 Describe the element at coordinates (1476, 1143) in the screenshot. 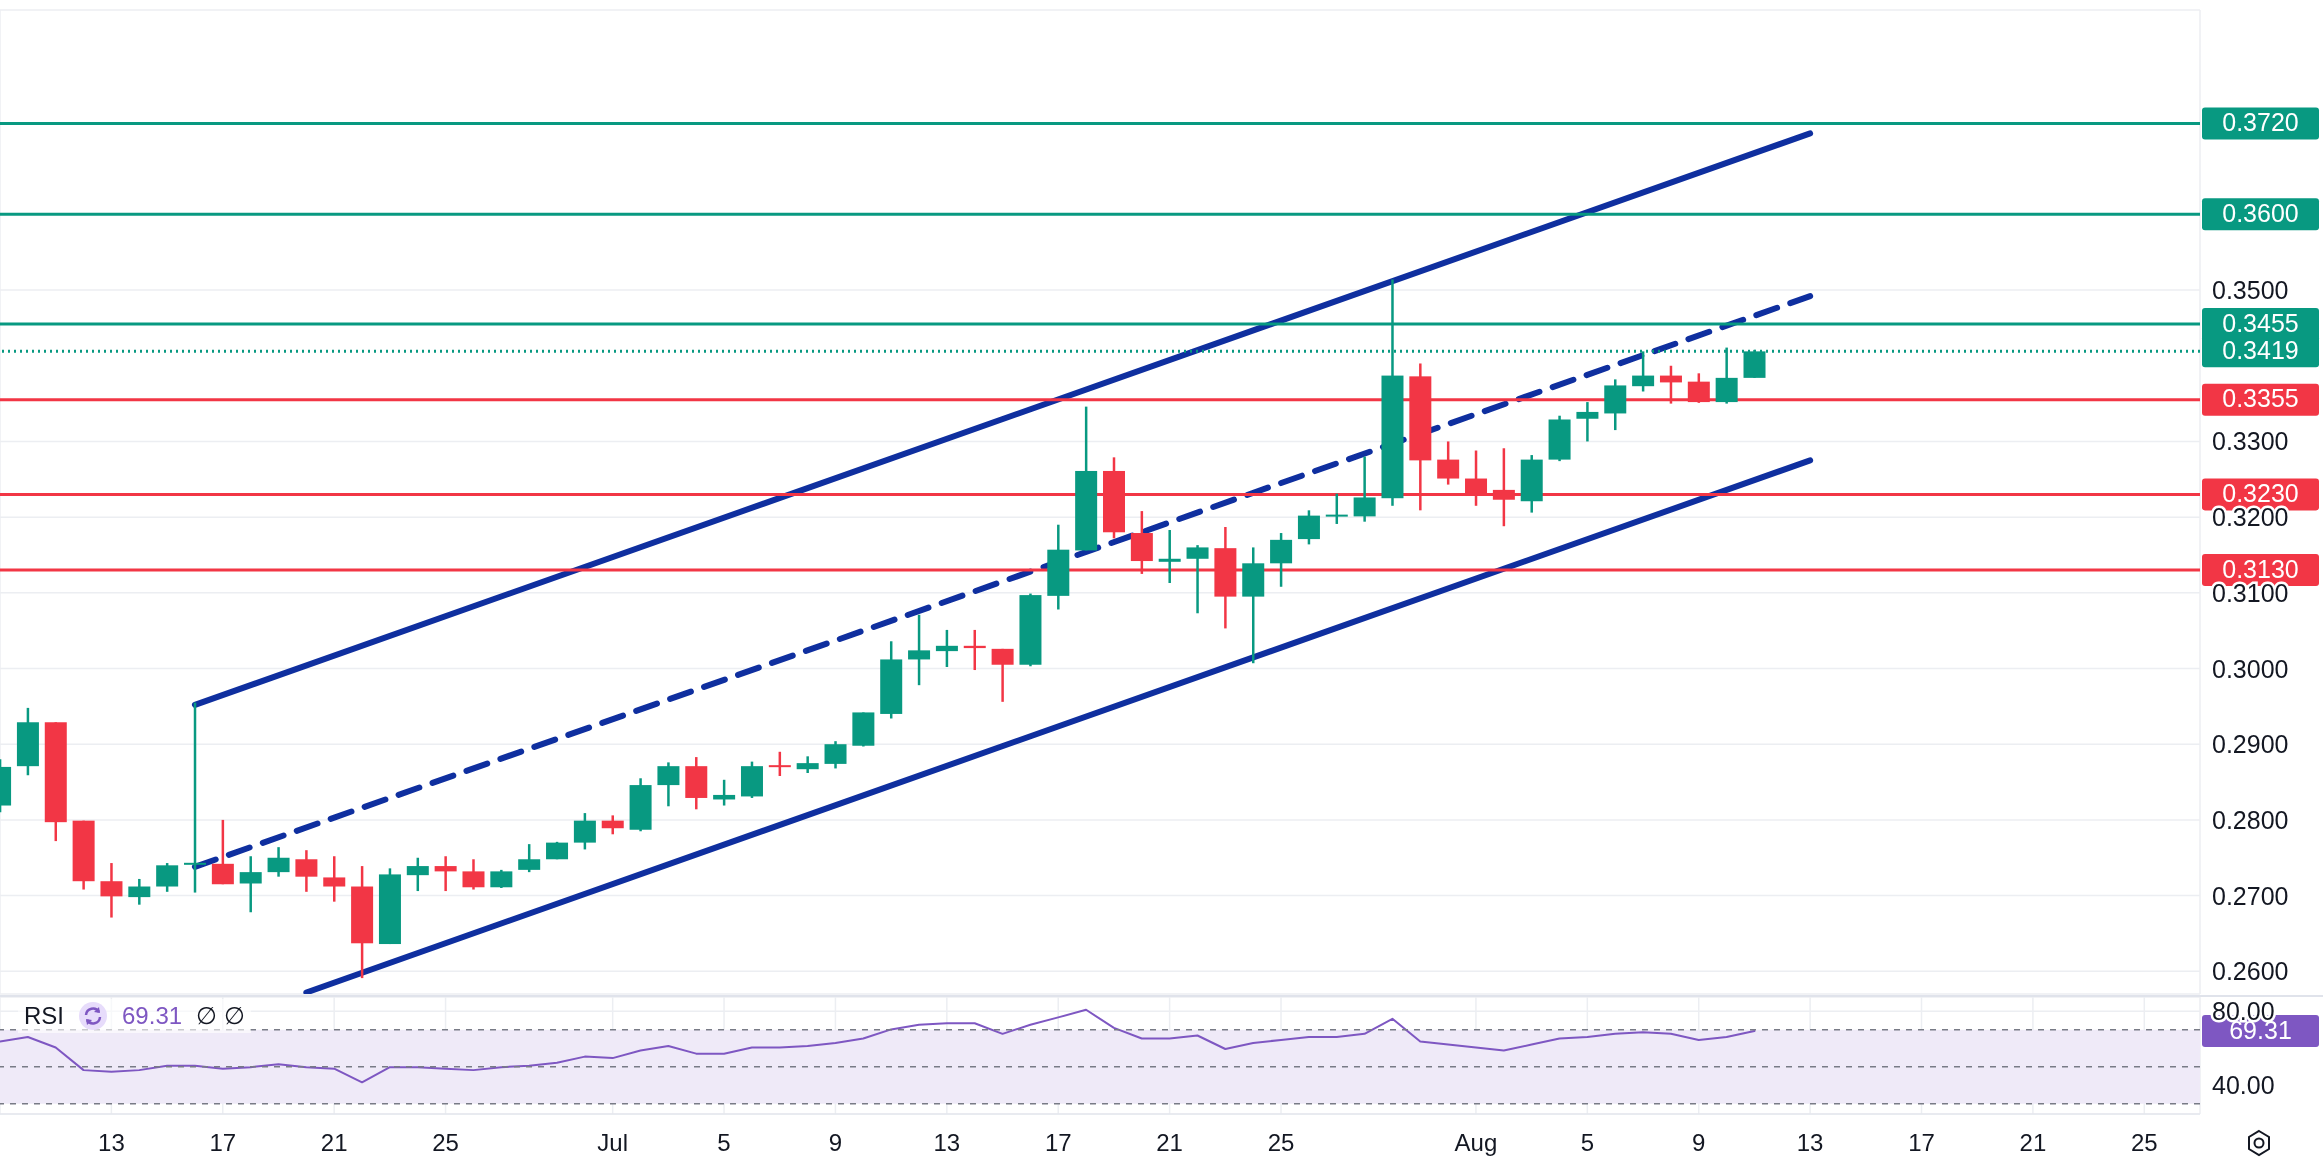

I see `x-tick-label: Aug` at that location.